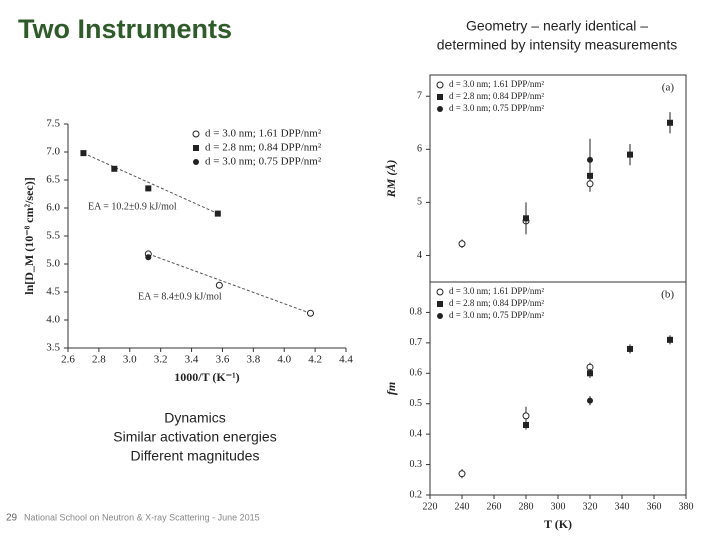  I want to click on y-tick-label: 0.7, so click(416, 342).